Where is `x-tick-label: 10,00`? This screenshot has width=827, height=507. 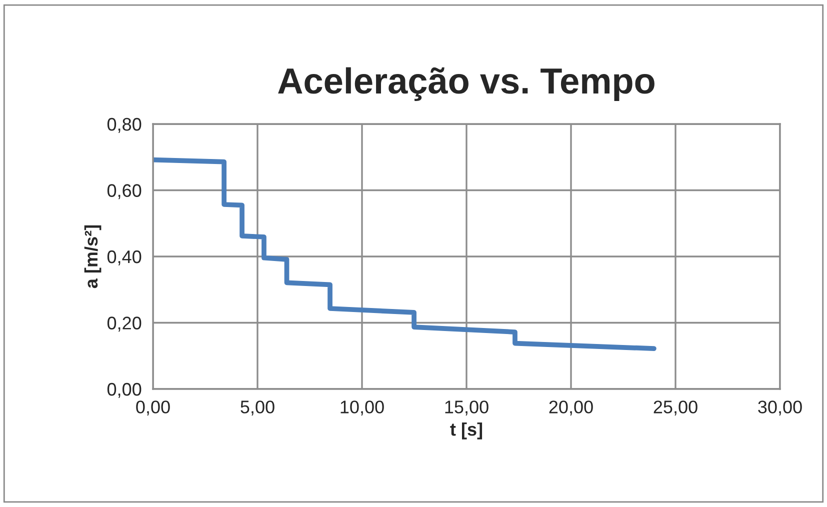
x-tick-label: 10,00 is located at coordinates (362, 408).